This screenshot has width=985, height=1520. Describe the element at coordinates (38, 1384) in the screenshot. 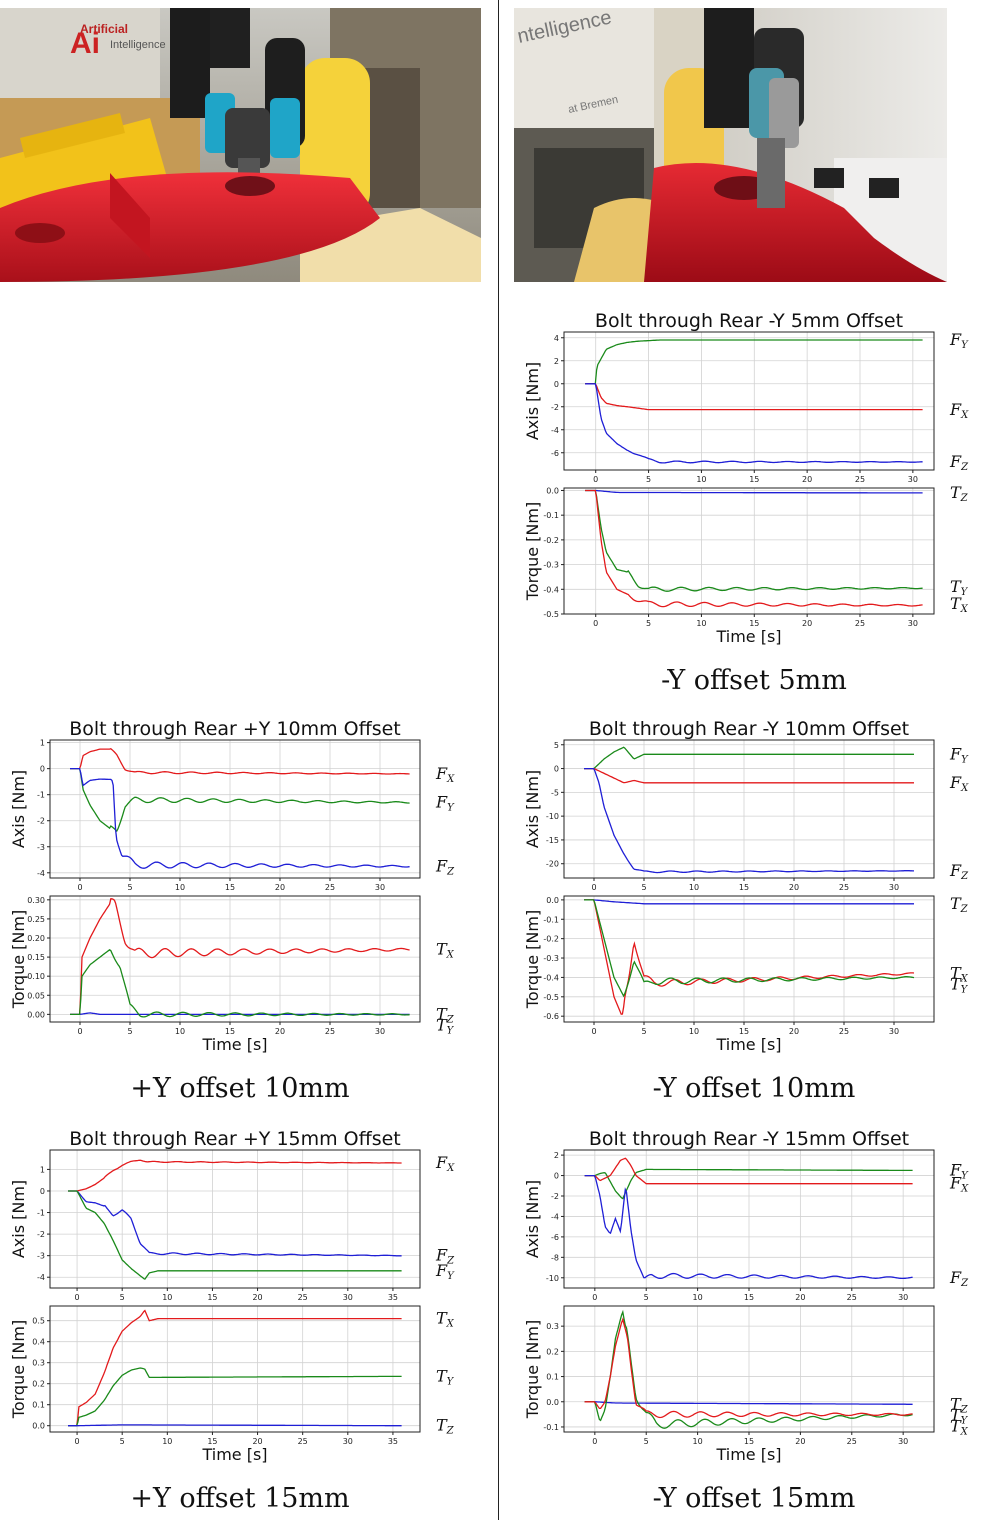

I see `y-tick-label: 0.2` at that location.